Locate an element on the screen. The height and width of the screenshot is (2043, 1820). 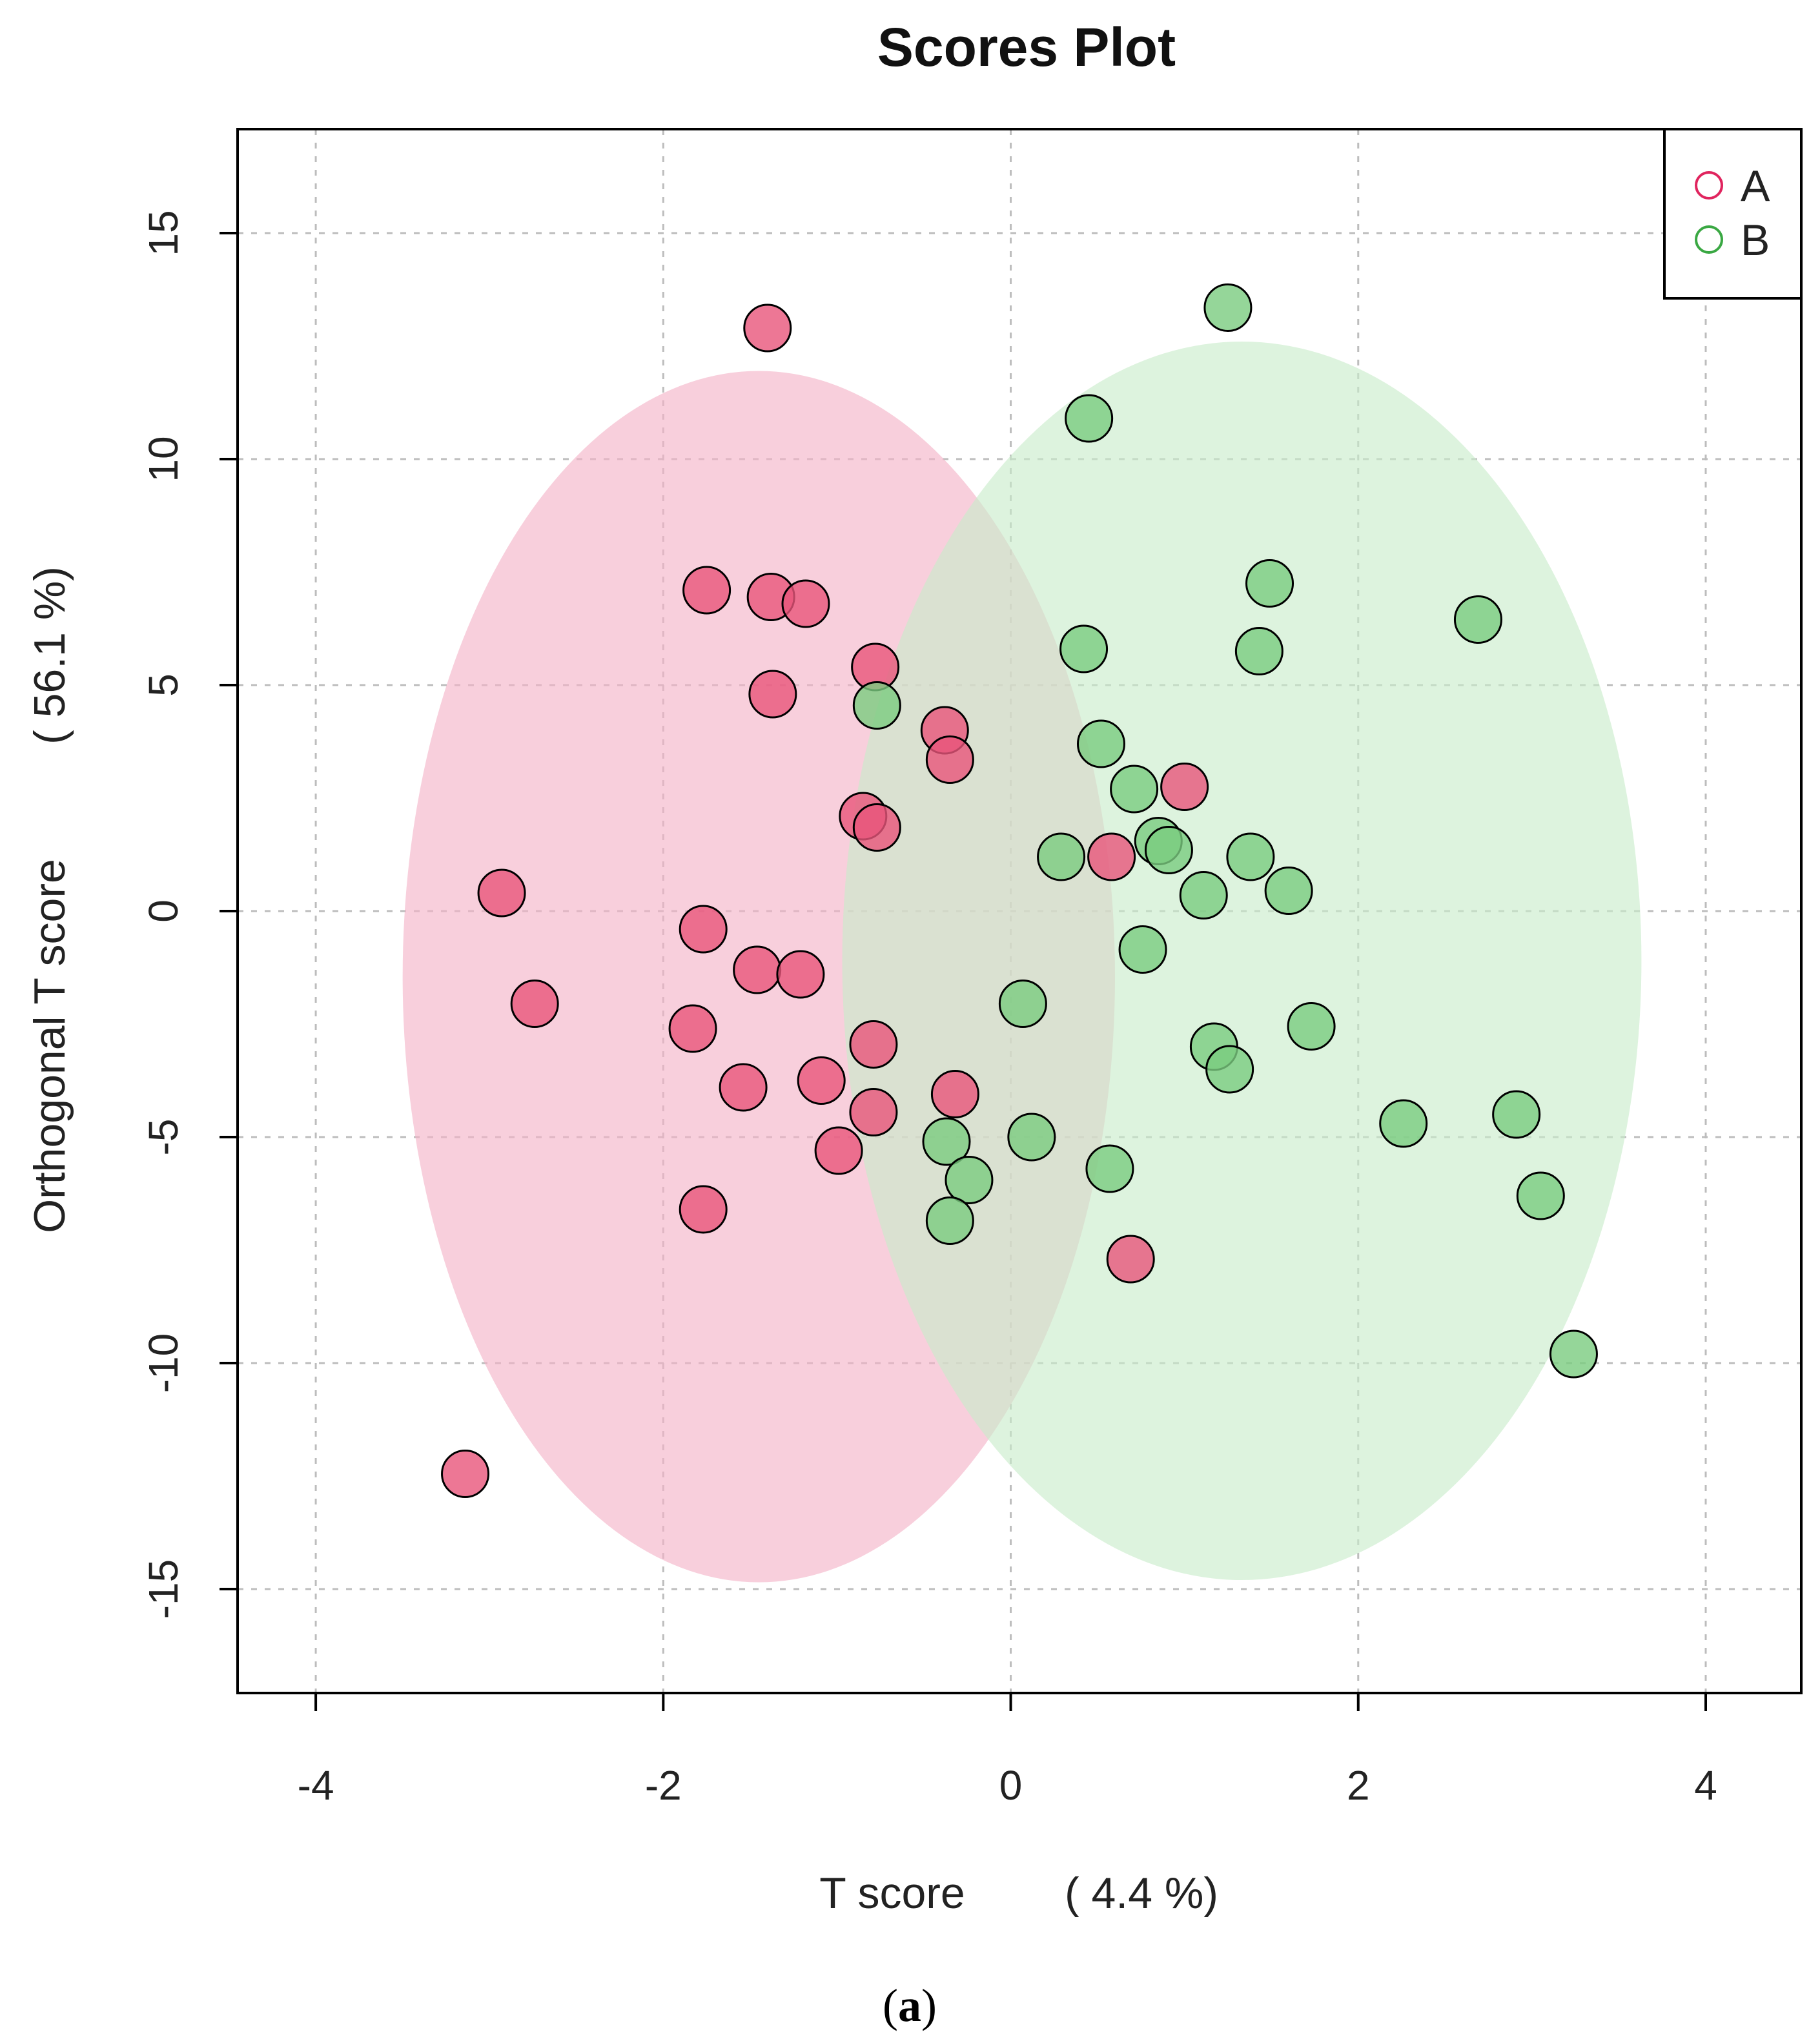
y-tick-label: -5 is located at coordinates (163, 1137).